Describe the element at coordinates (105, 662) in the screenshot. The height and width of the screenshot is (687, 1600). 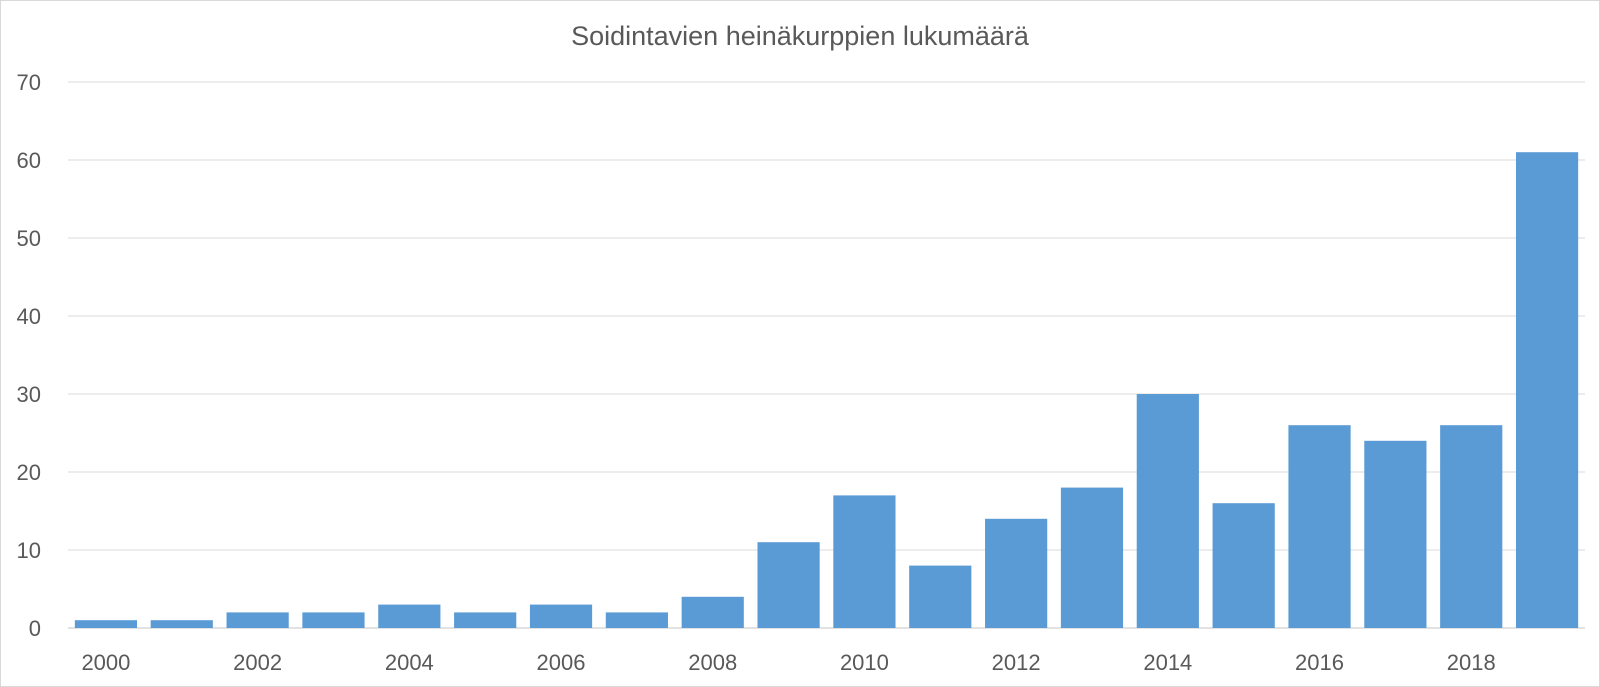
I see `x-tick-label: 2000` at that location.